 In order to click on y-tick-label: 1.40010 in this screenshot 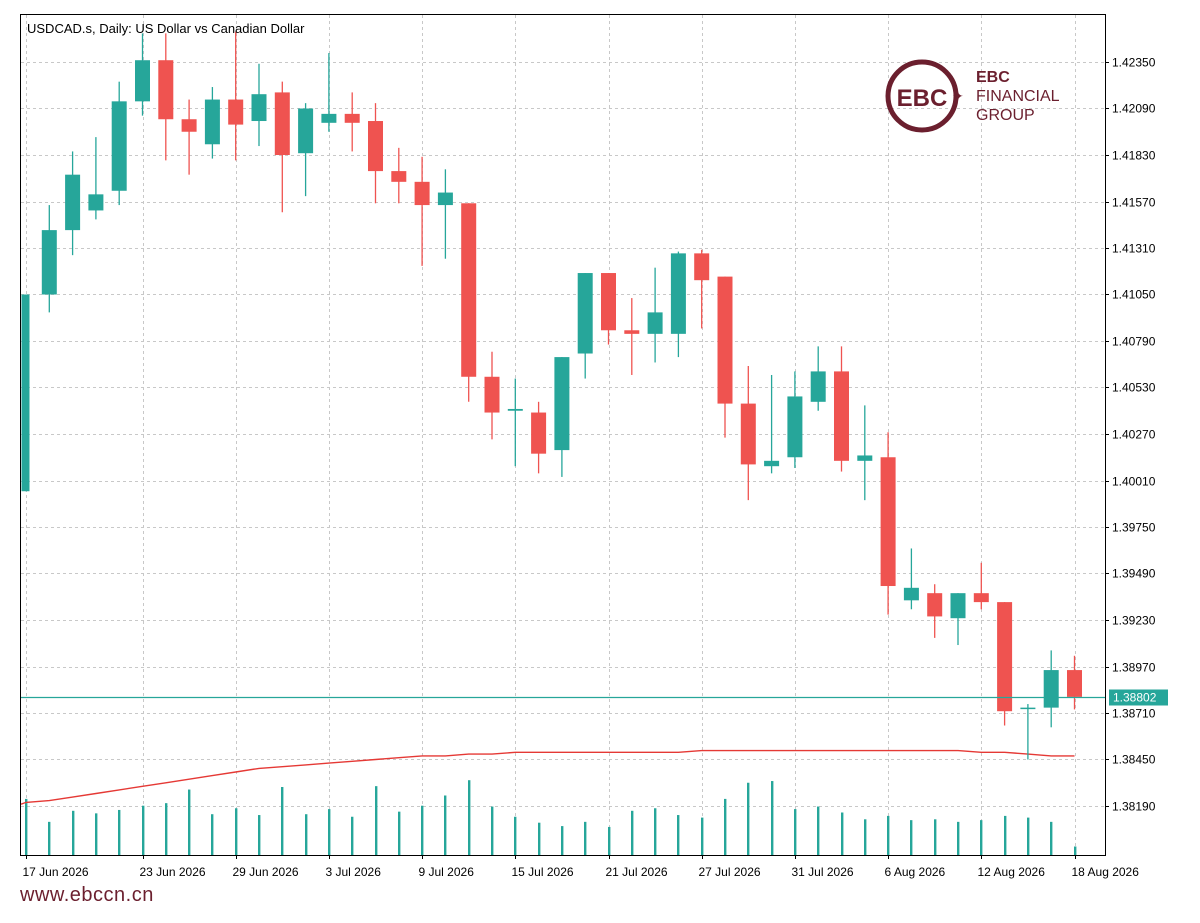, I will do `click(1134, 482)`.